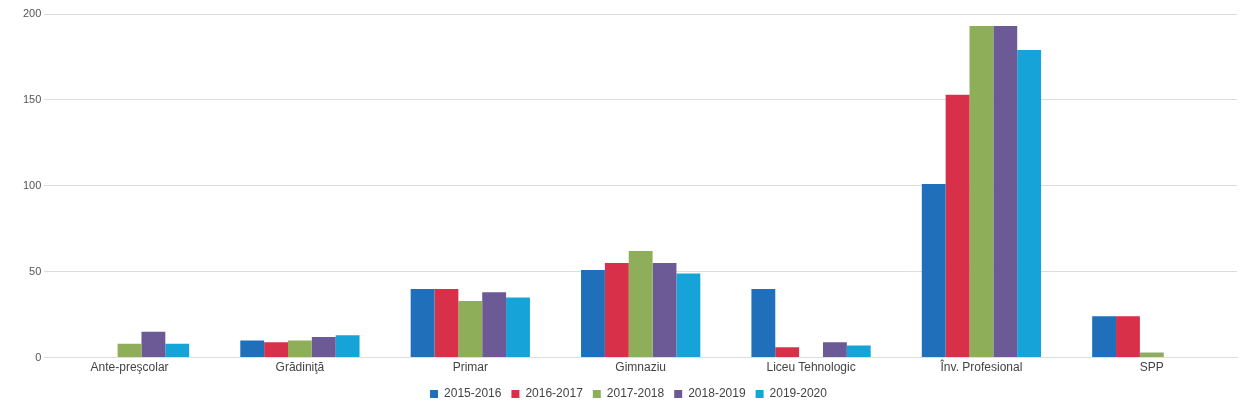 This screenshot has width=1247, height=414. I want to click on y-tick-label: 50, so click(35, 270).